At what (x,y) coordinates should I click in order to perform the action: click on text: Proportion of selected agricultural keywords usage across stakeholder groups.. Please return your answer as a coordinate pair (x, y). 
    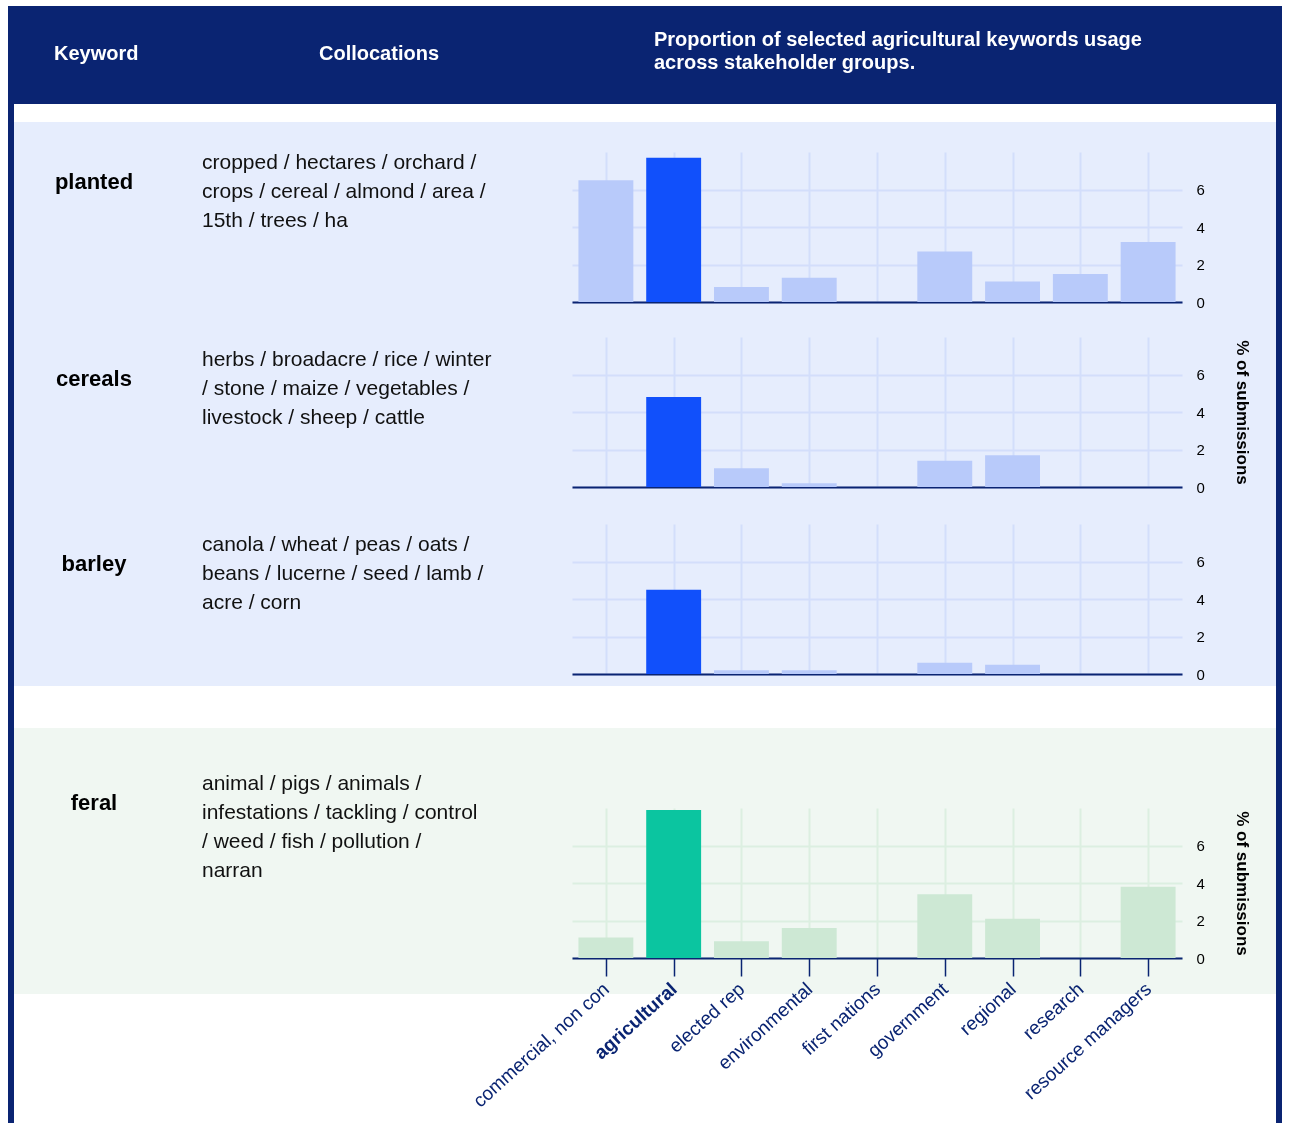
    Looking at the image, I should click on (898, 51).